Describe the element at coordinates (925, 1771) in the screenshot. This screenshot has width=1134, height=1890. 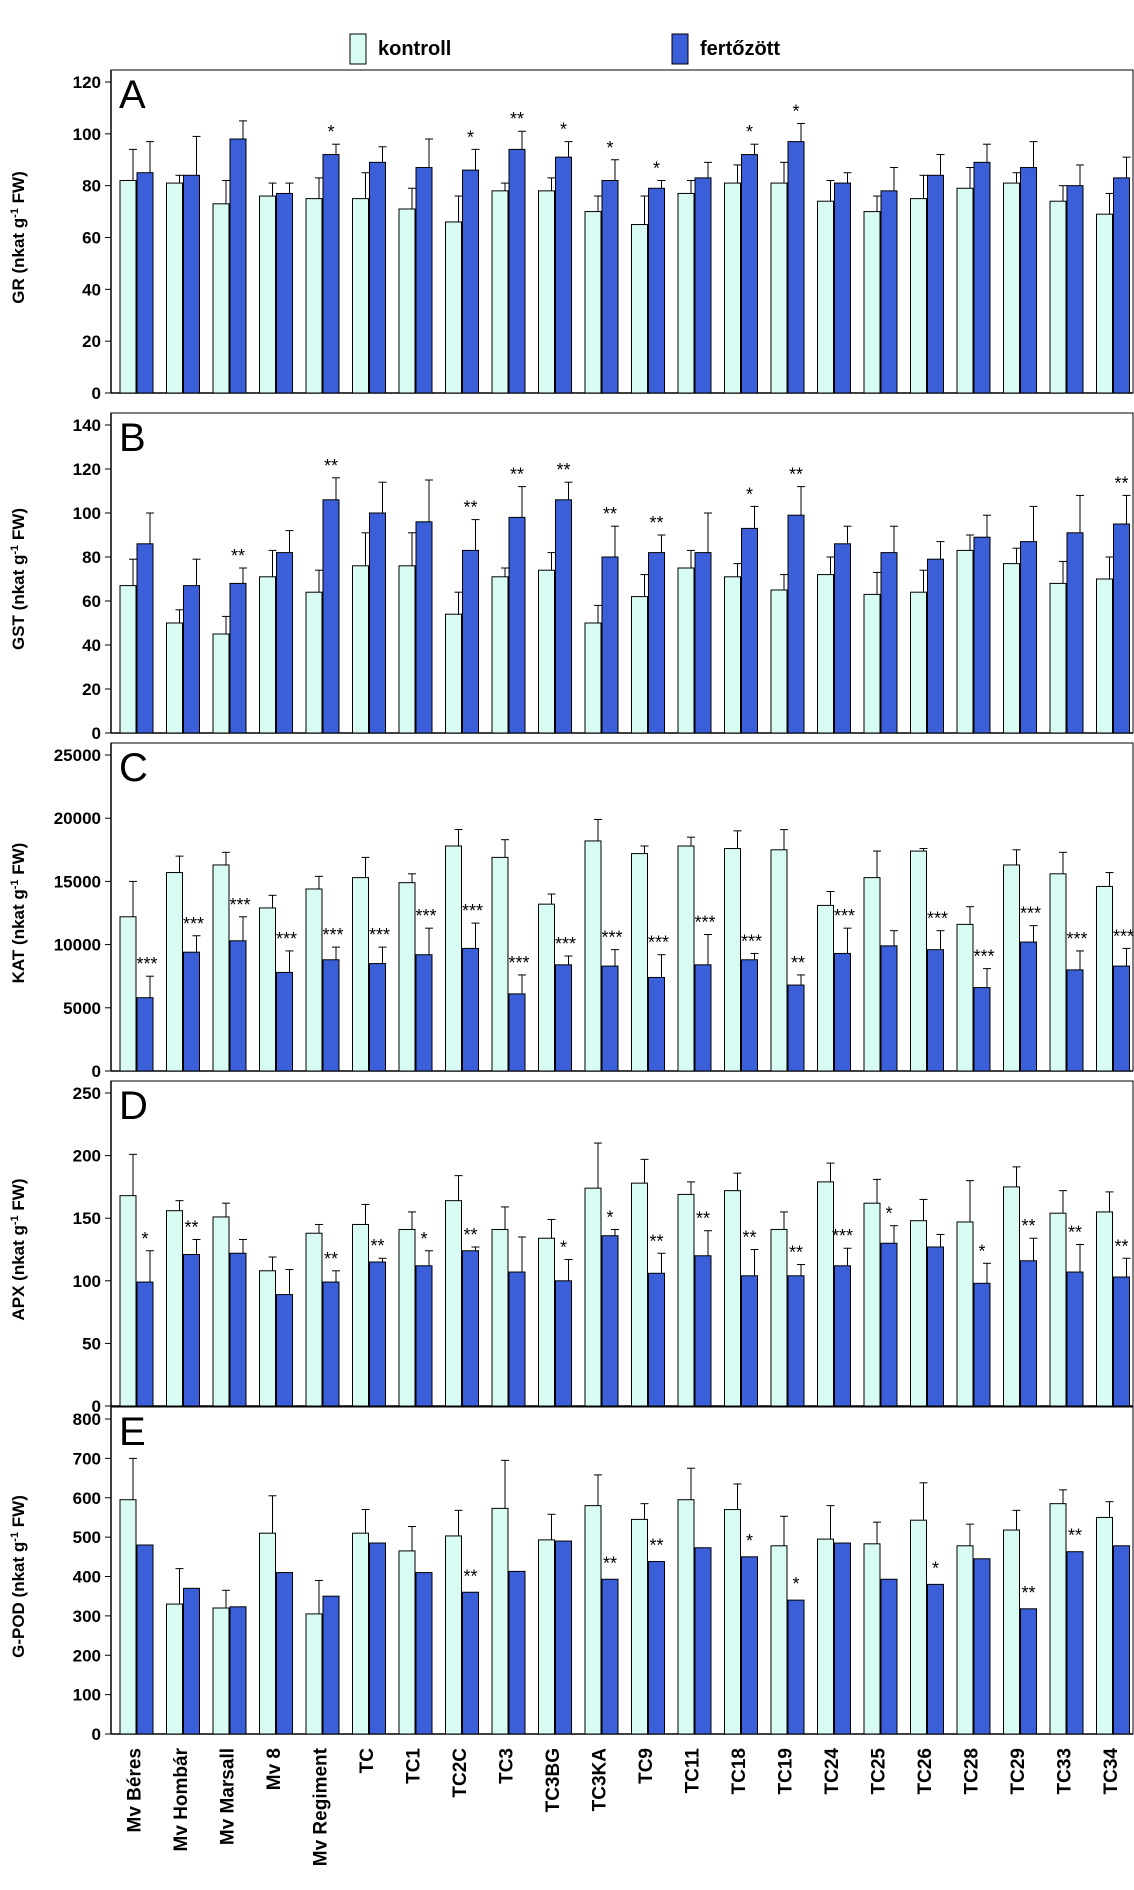
I see `category-label: TC26` at that location.